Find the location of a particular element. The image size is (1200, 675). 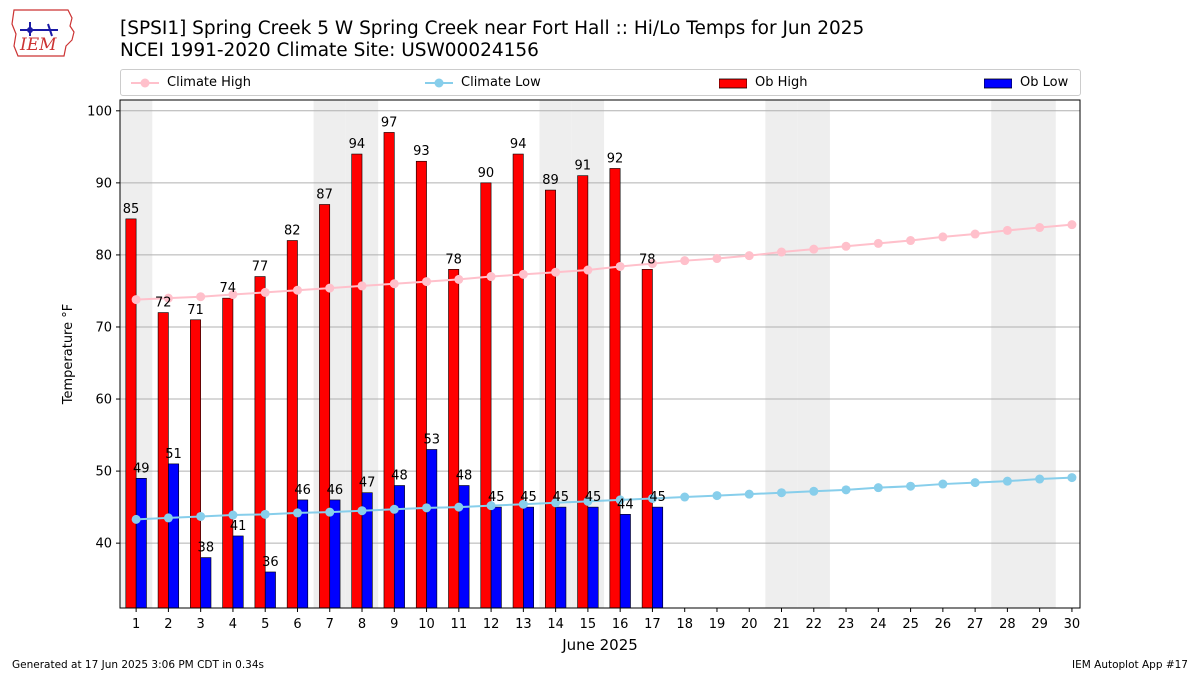

x-tick-label: 2 is located at coordinates (168, 624).